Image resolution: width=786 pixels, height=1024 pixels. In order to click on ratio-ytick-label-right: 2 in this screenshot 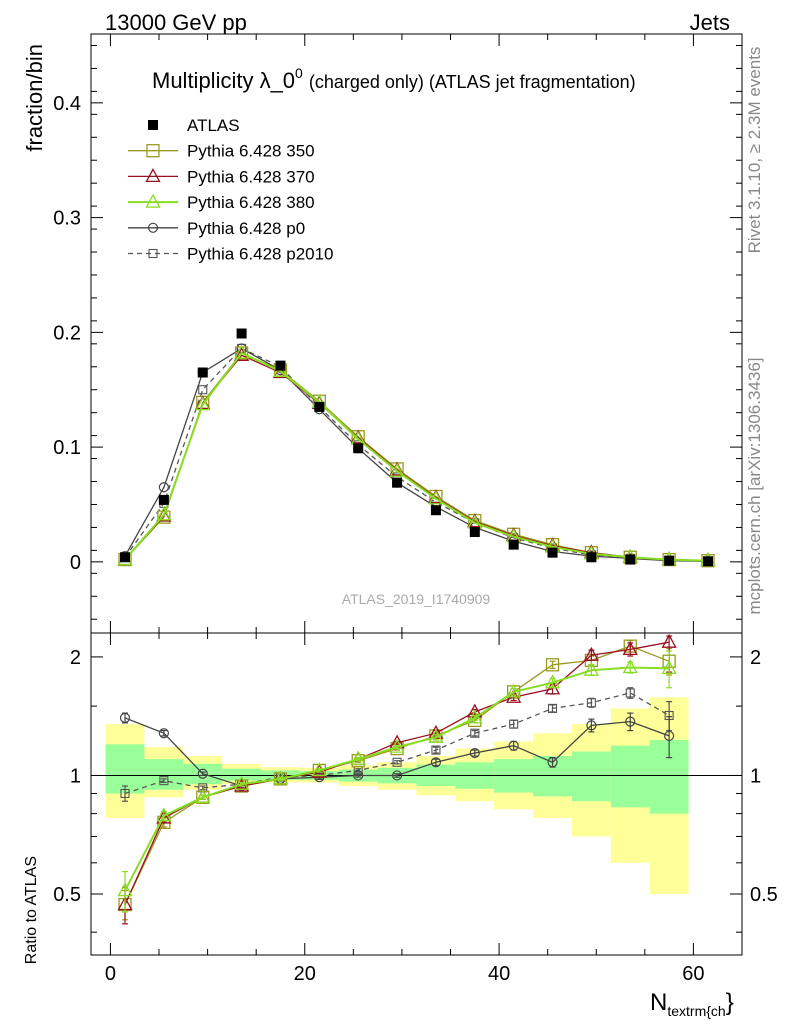, I will do `click(755, 658)`.